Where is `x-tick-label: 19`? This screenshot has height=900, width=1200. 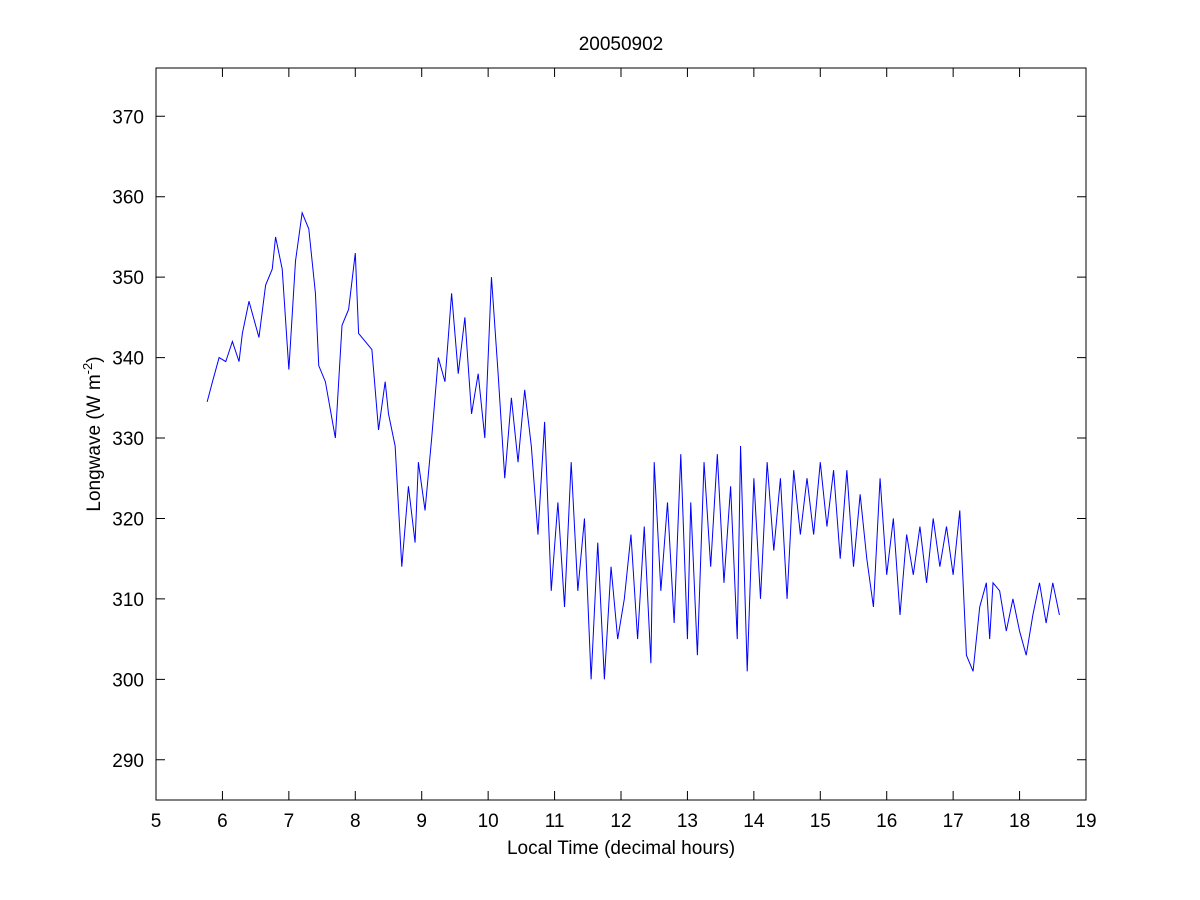
x-tick-label: 19 is located at coordinates (1085, 821).